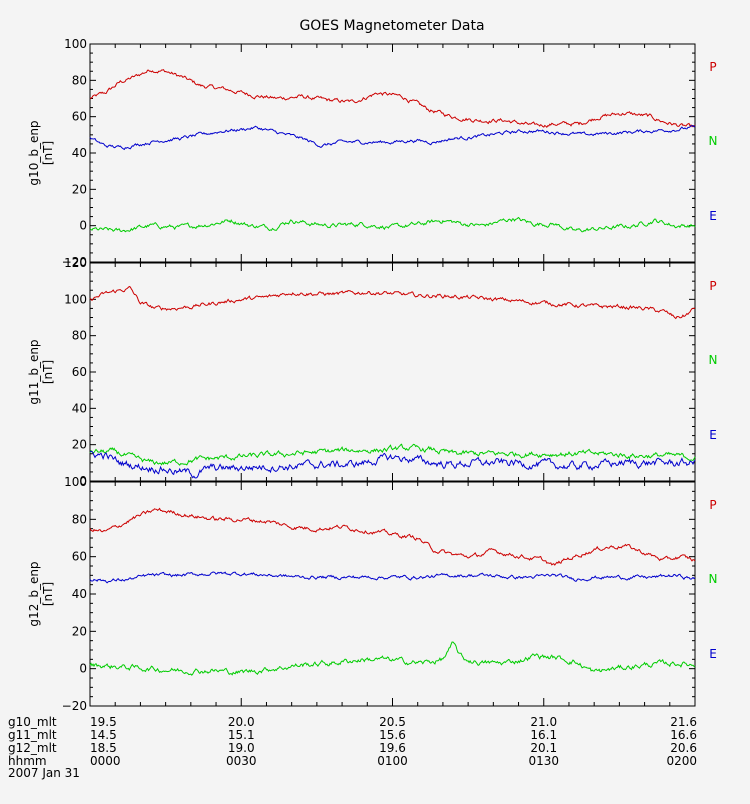 This screenshot has height=804, width=750. Describe the element at coordinates (543, 761) in the screenshot. I see `x-tick-label: 0130` at that location.